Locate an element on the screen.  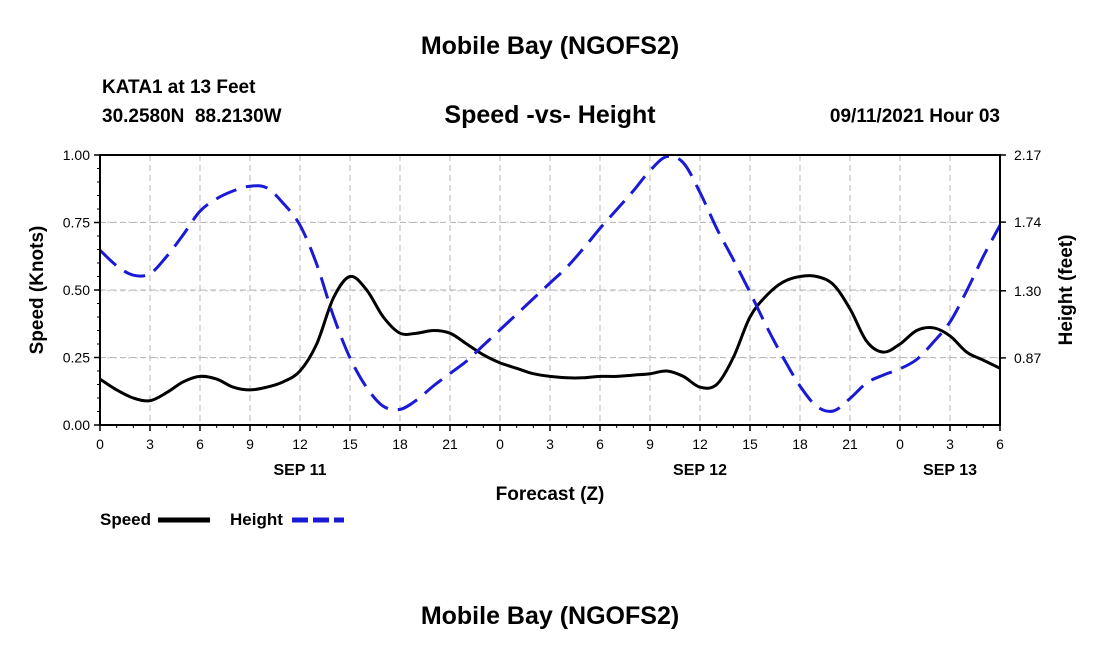
page-title-bottom: Mobile Bay (NGOFS2) is located at coordinates (550, 616).